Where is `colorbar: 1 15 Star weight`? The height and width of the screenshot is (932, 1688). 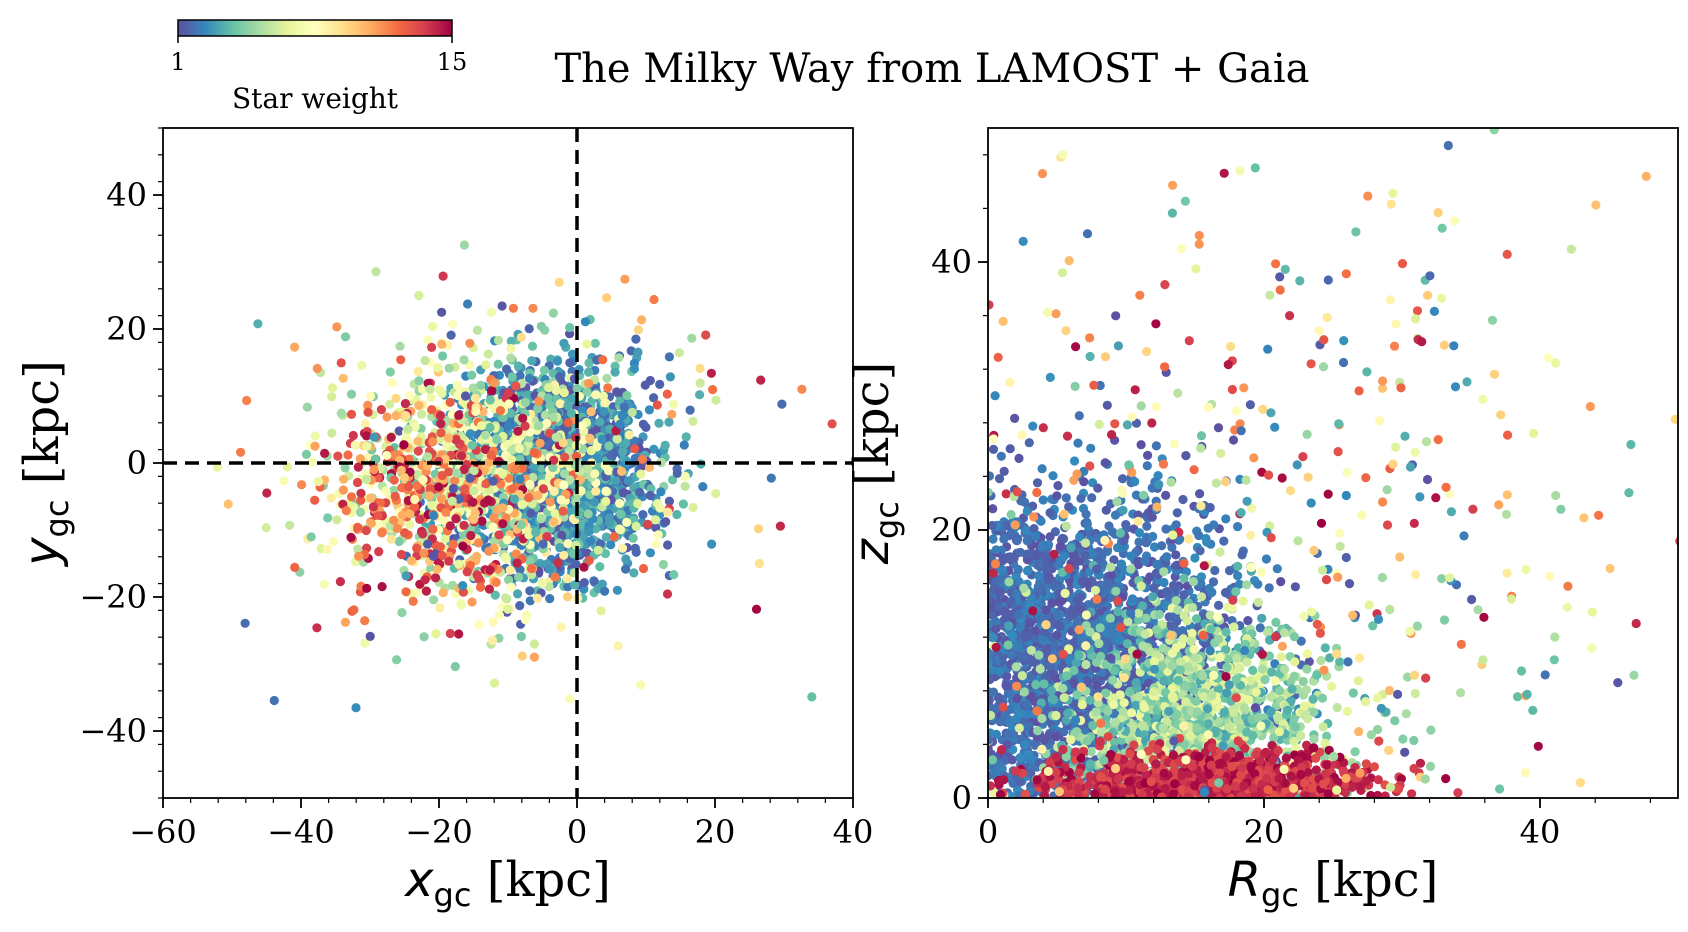 colorbar: 1 15 Star weight is located at coordinates (318, 67).